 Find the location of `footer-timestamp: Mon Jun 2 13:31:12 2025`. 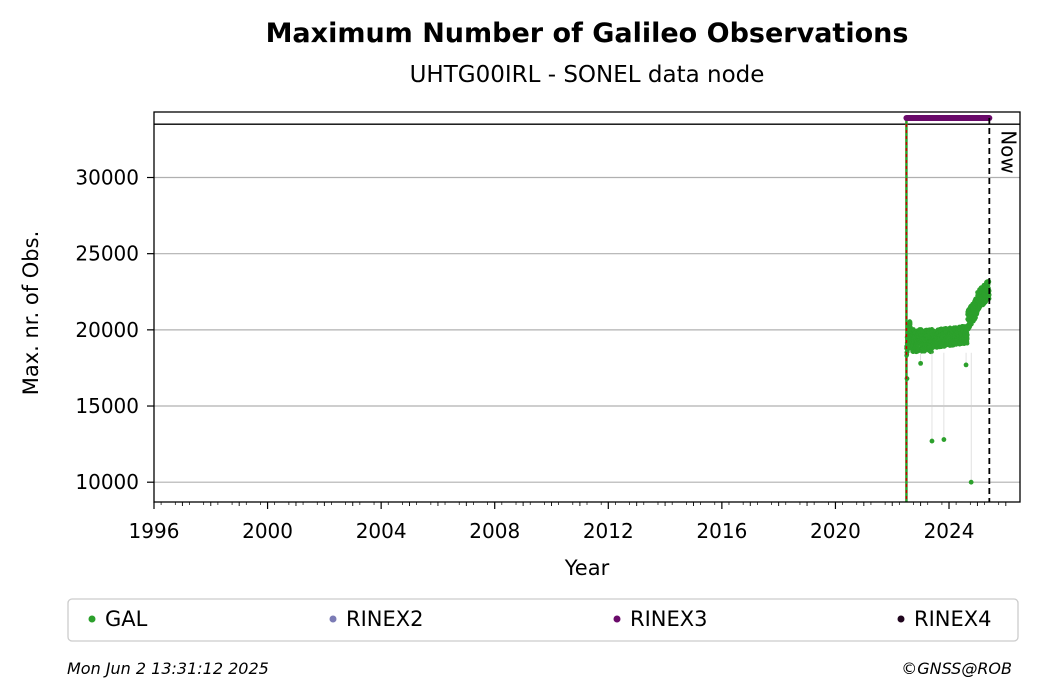

footer-timestamp: Mon Jun 2 13:31:12 2025 is located at coordinates (168, 668).